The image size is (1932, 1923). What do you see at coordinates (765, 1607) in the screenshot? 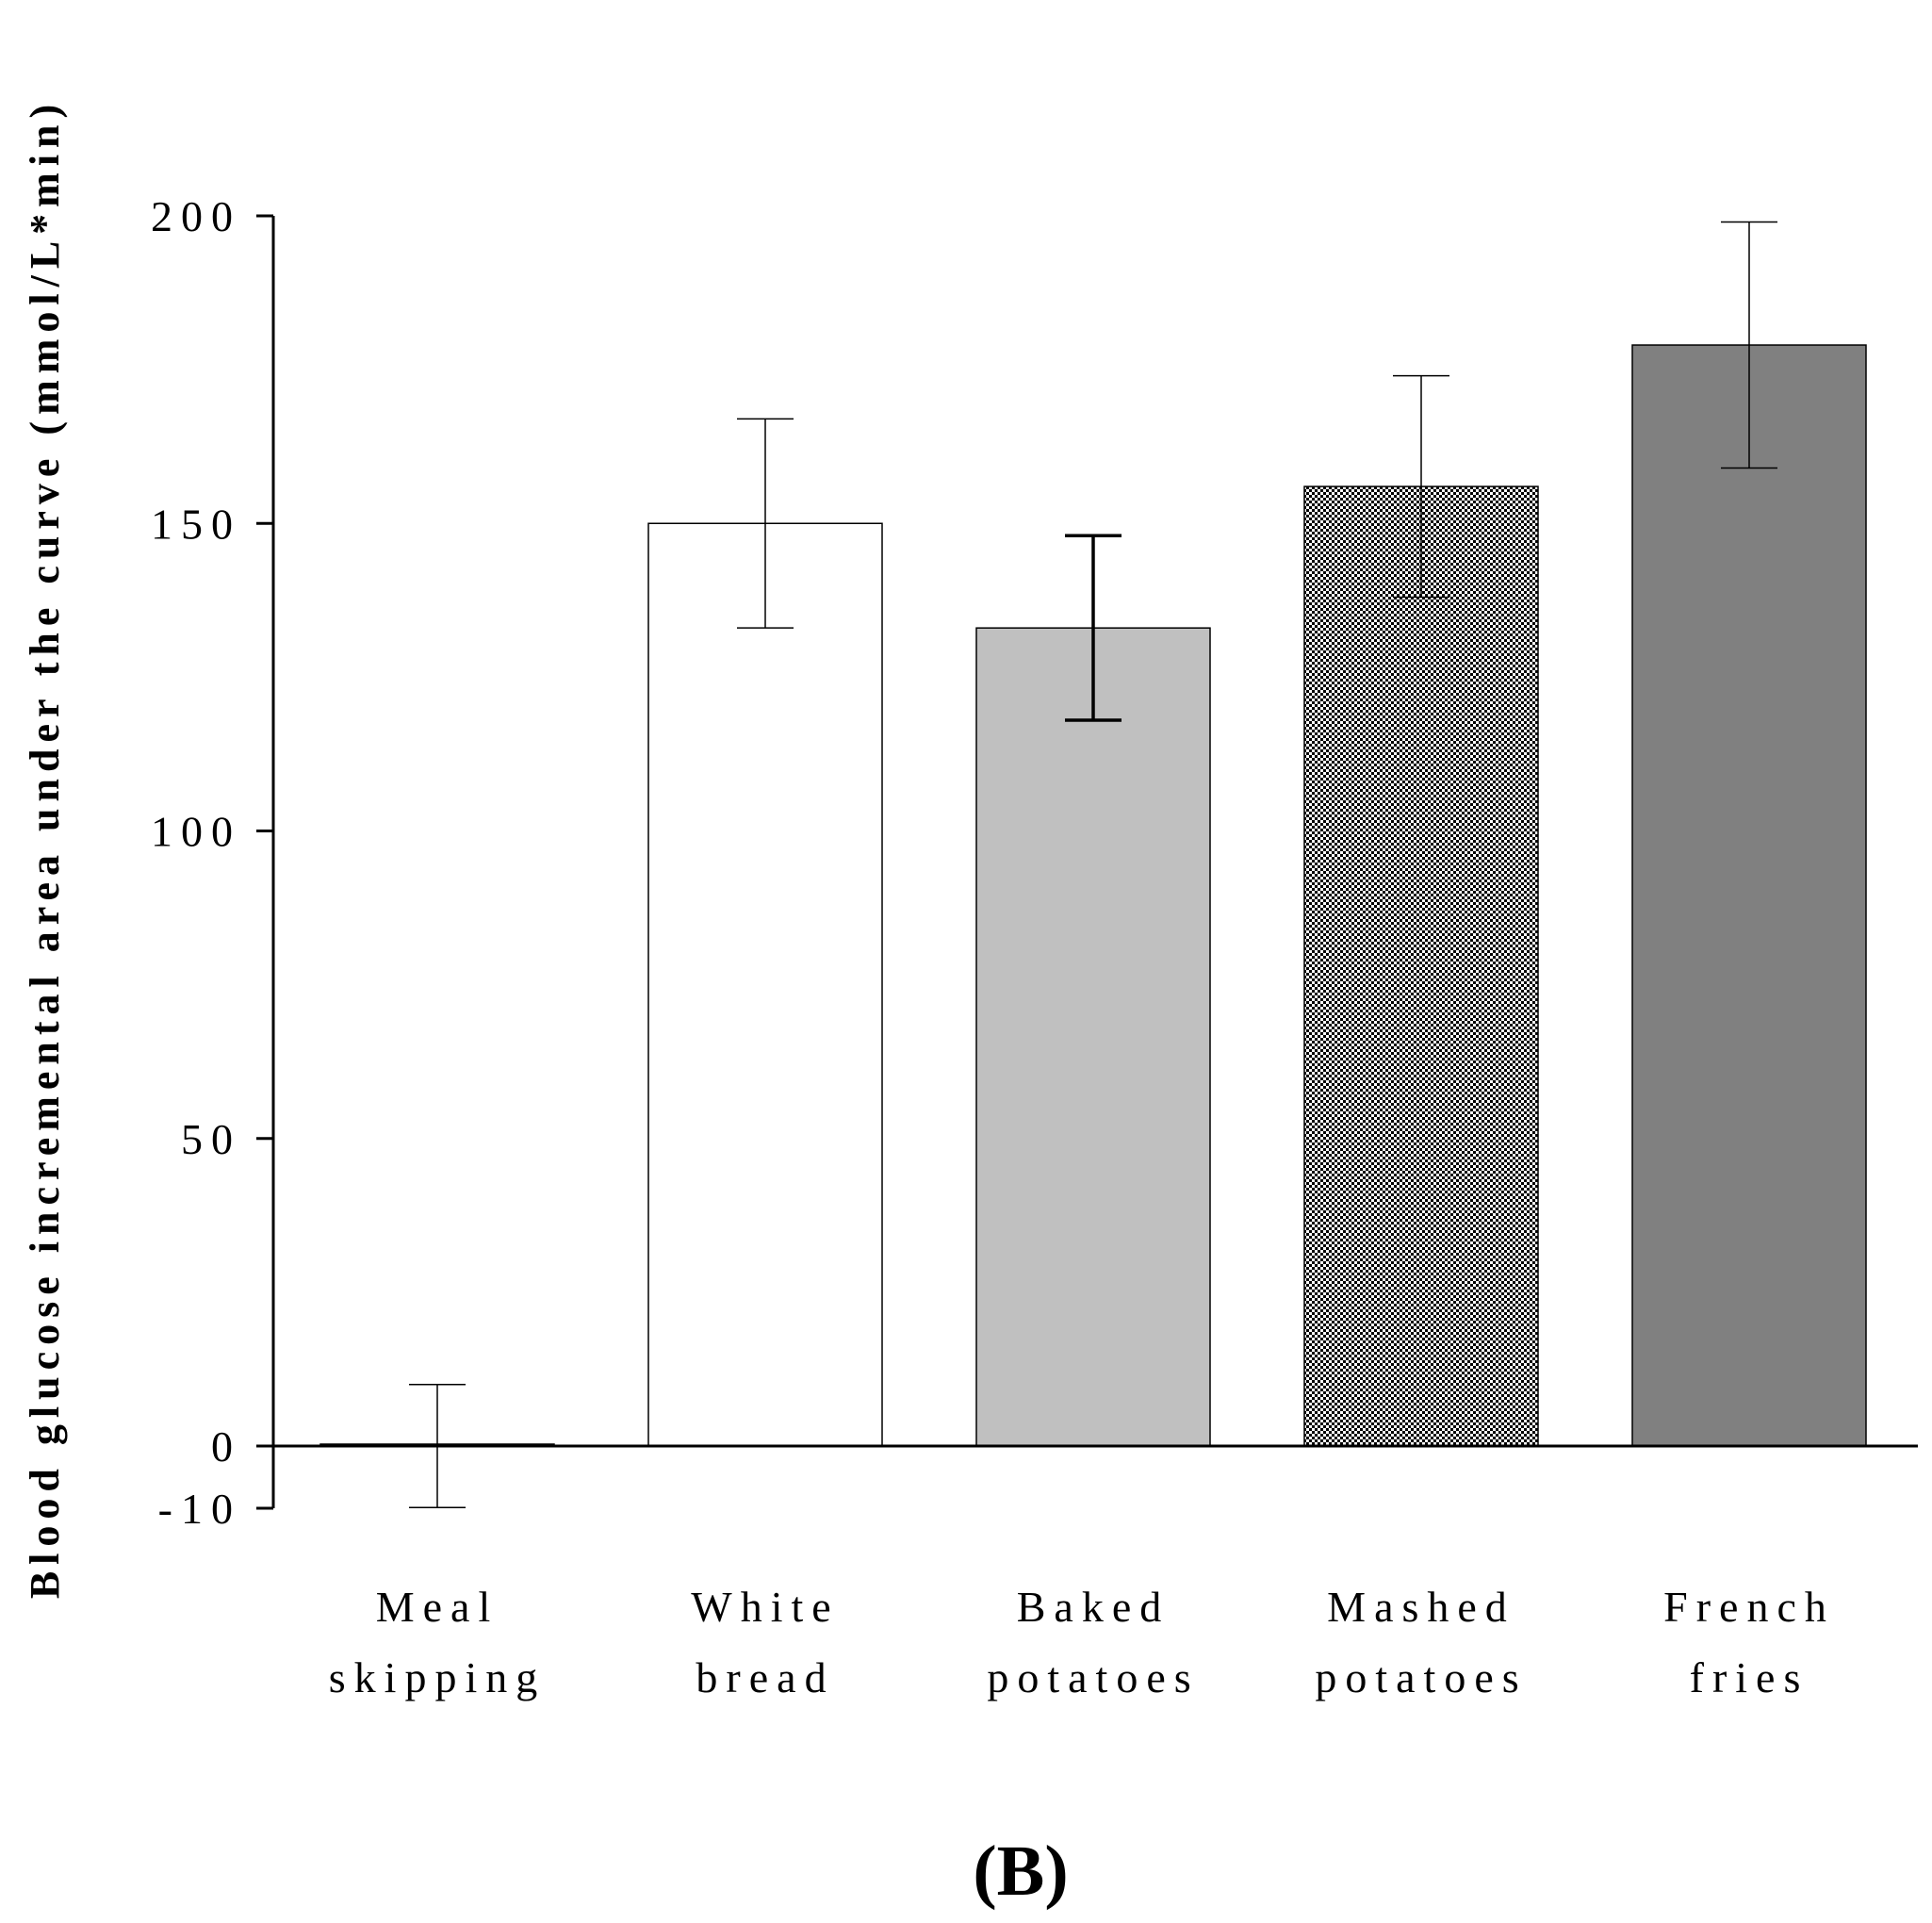
I see `x-tick-label-1-0: White` at bounding box center [765, 1607].